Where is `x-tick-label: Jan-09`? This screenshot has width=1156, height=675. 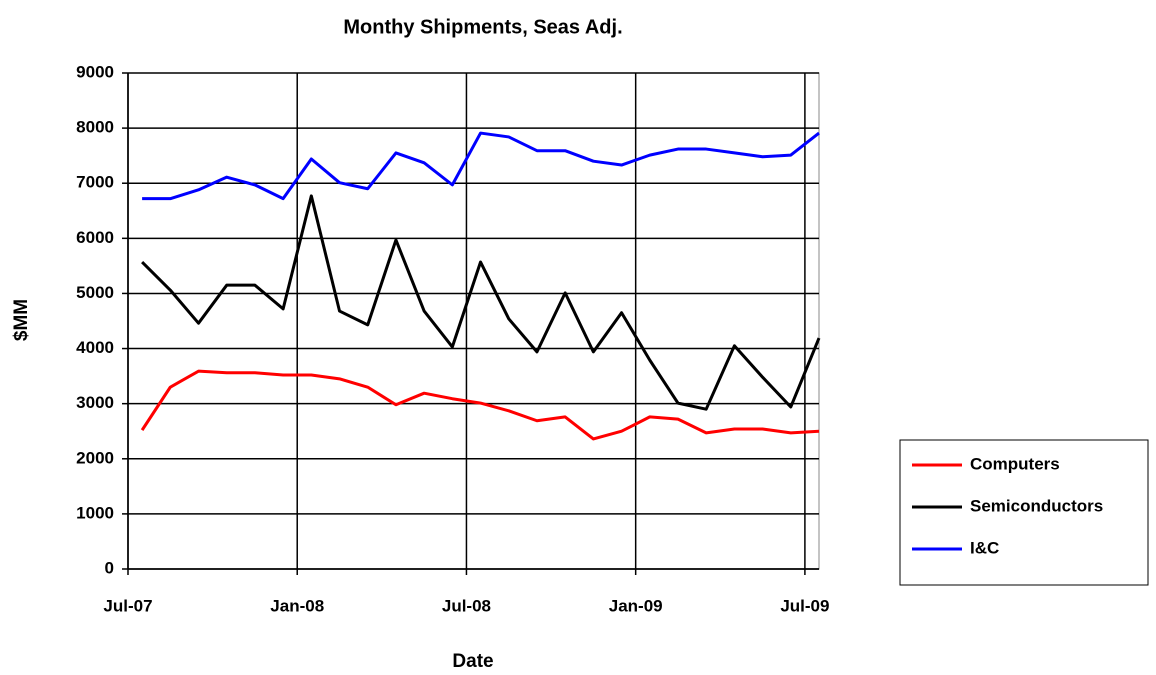
x-tick-label: Jan-09 is located at coordinates (636, 605).